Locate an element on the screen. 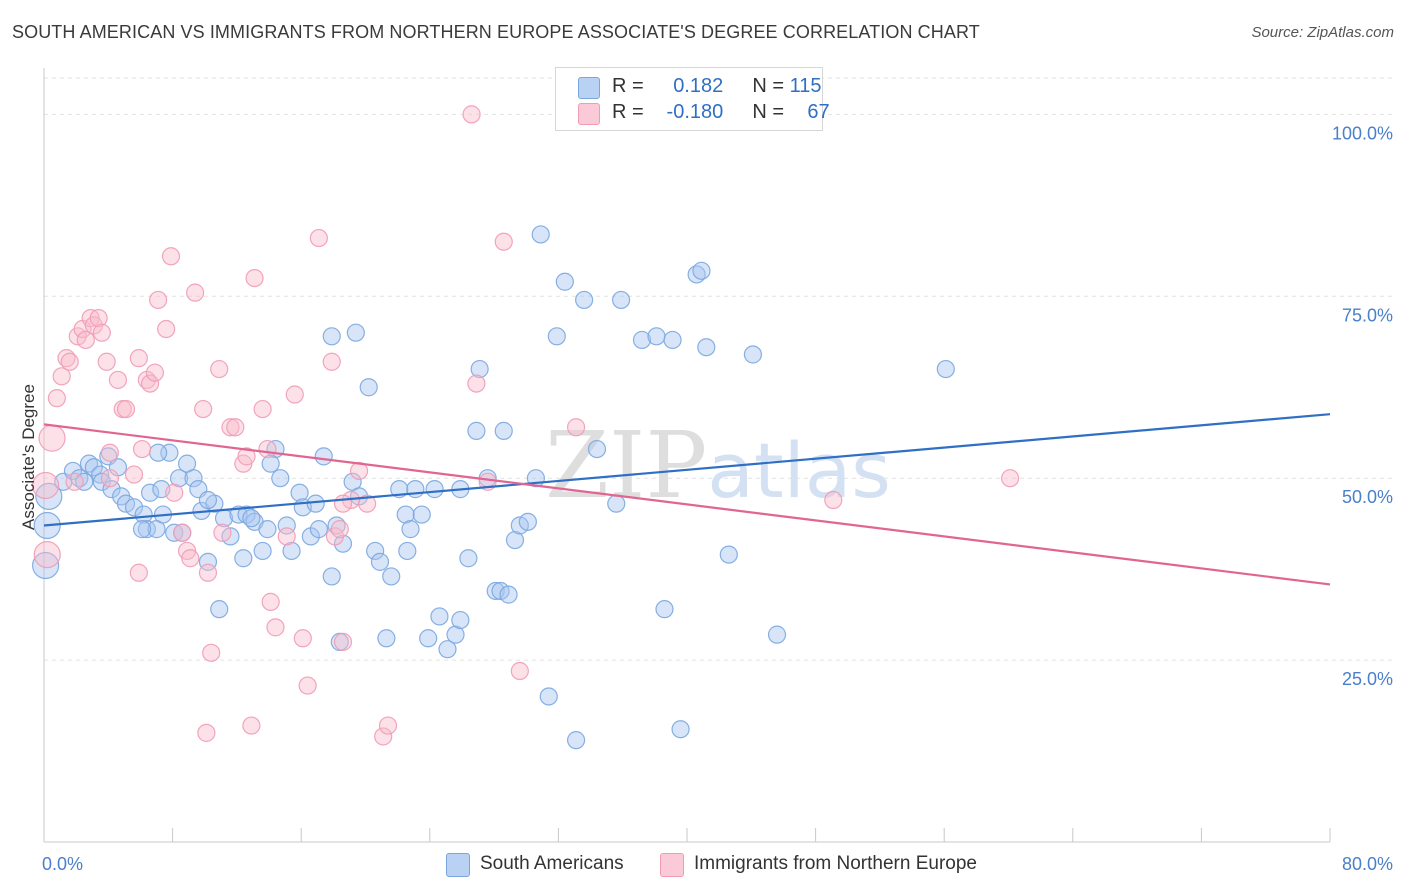  x-tick-label: 0.0% is located at coordinates (62, 864).